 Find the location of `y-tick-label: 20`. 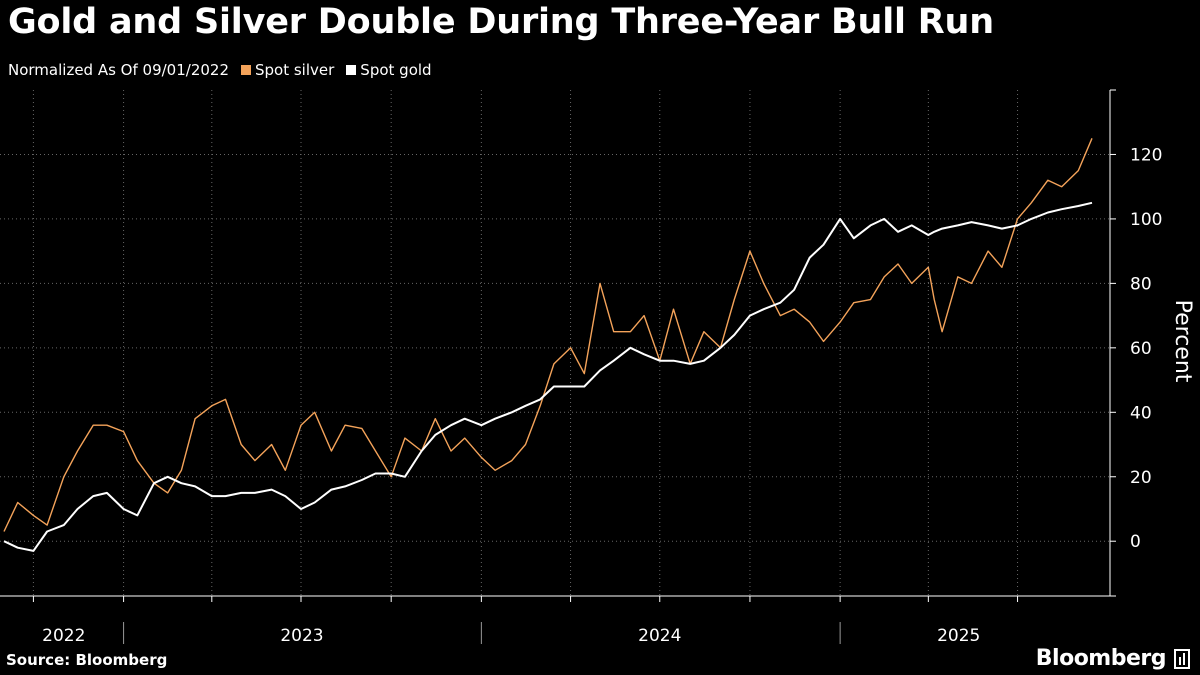

y-tick-label: 20 is located at coordinates (1141, 478).